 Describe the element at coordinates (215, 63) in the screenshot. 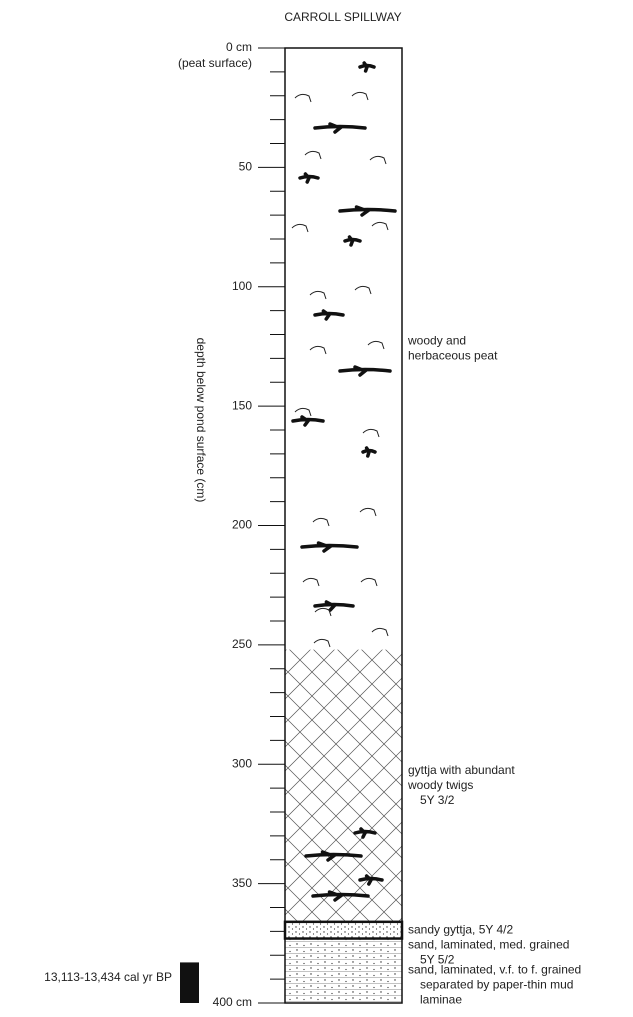

I see `surface-note: (peat surface)` at that location.